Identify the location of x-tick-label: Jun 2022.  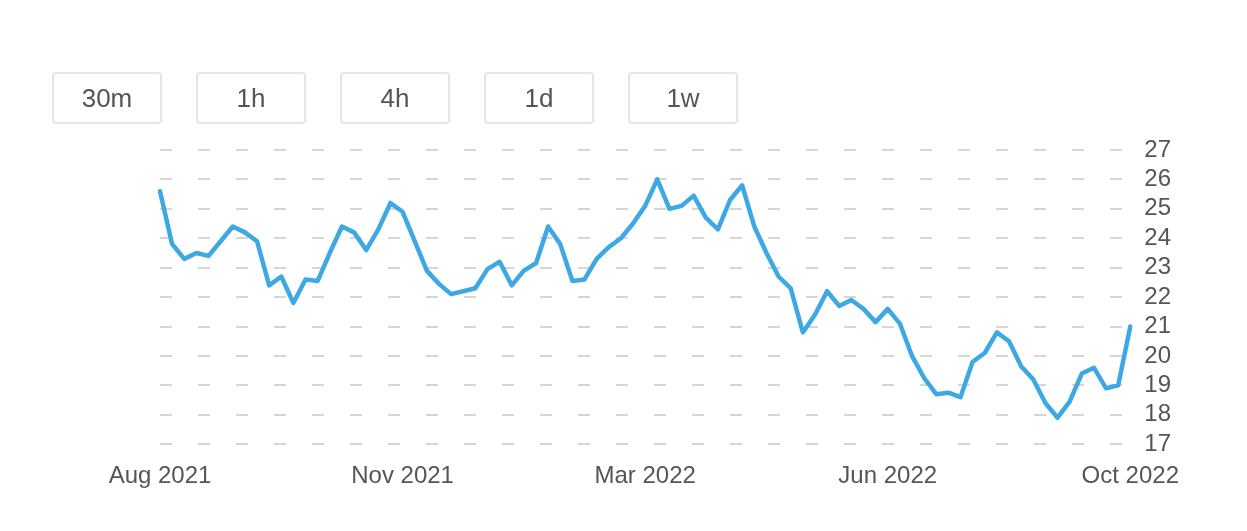
(888, 475).